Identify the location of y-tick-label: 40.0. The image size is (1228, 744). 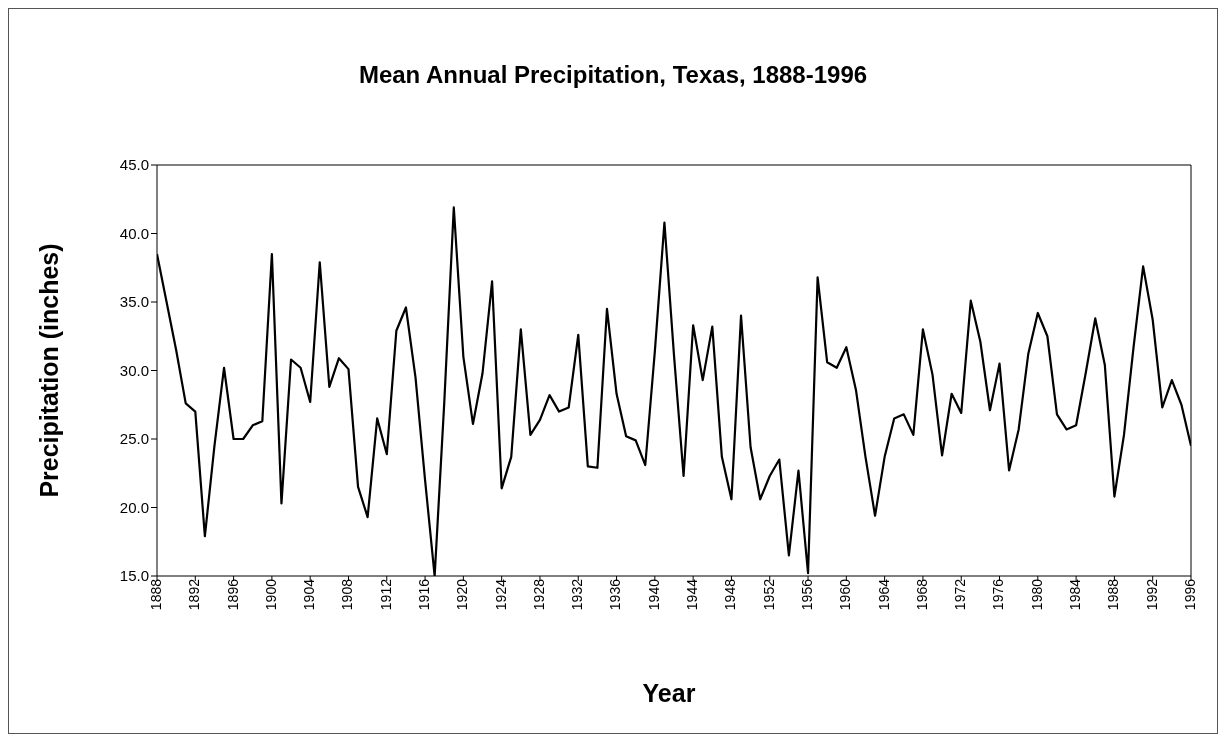
(134, 233).